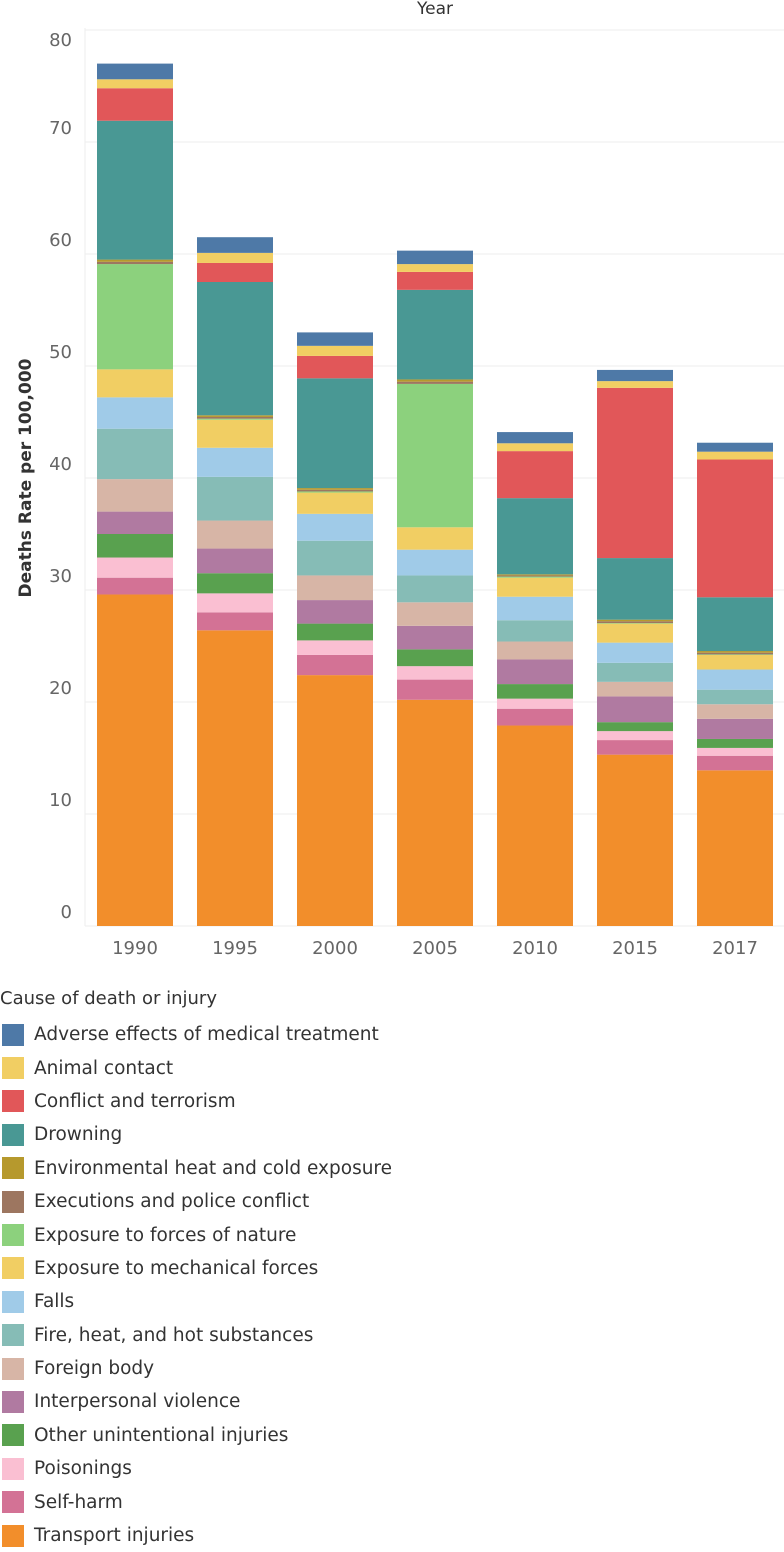  Describe the element at coordinates (435, 334) in the screenshot. I see `bar-segment-2005-drowning` at that location.